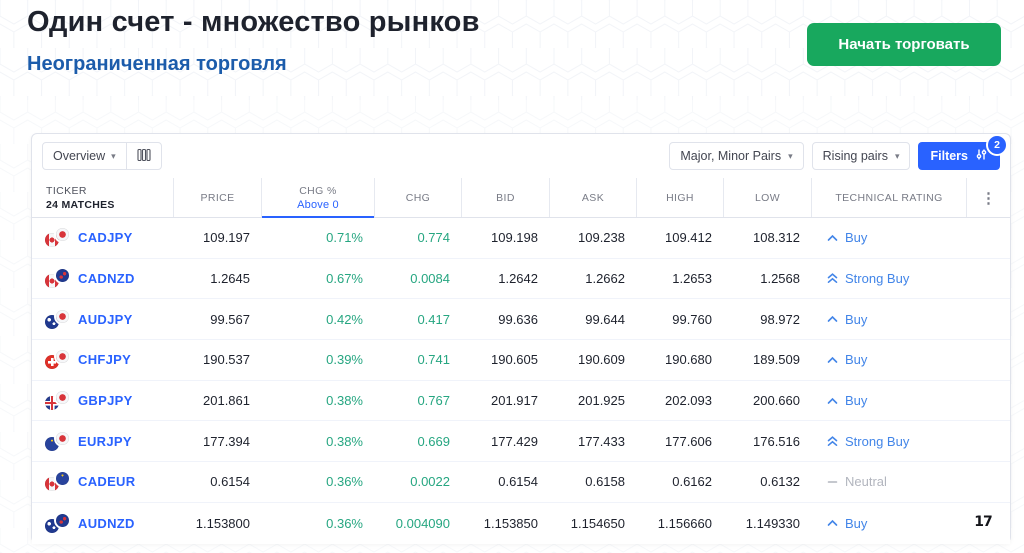  I want to click on price-header-label: PRICE, so click(217, 197).